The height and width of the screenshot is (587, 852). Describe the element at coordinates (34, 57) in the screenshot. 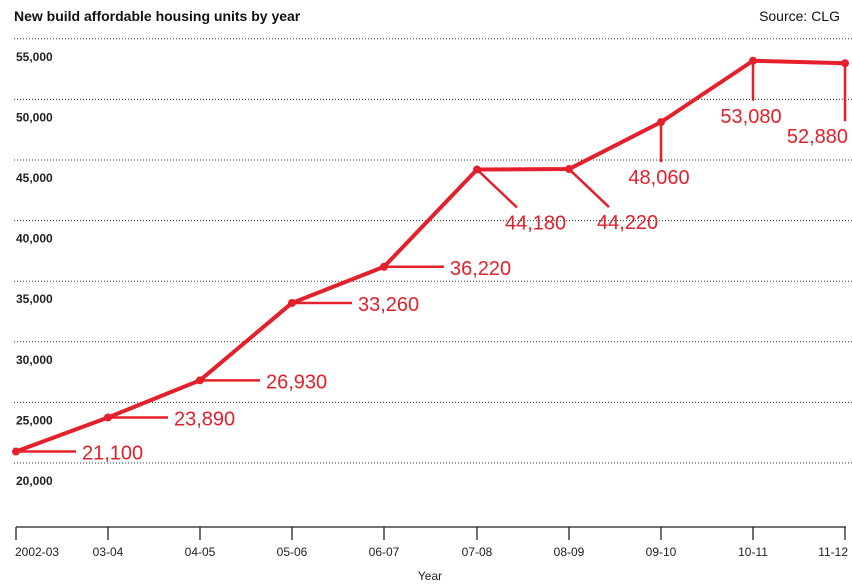

I see `y-tick-label: 55,000` at that location.